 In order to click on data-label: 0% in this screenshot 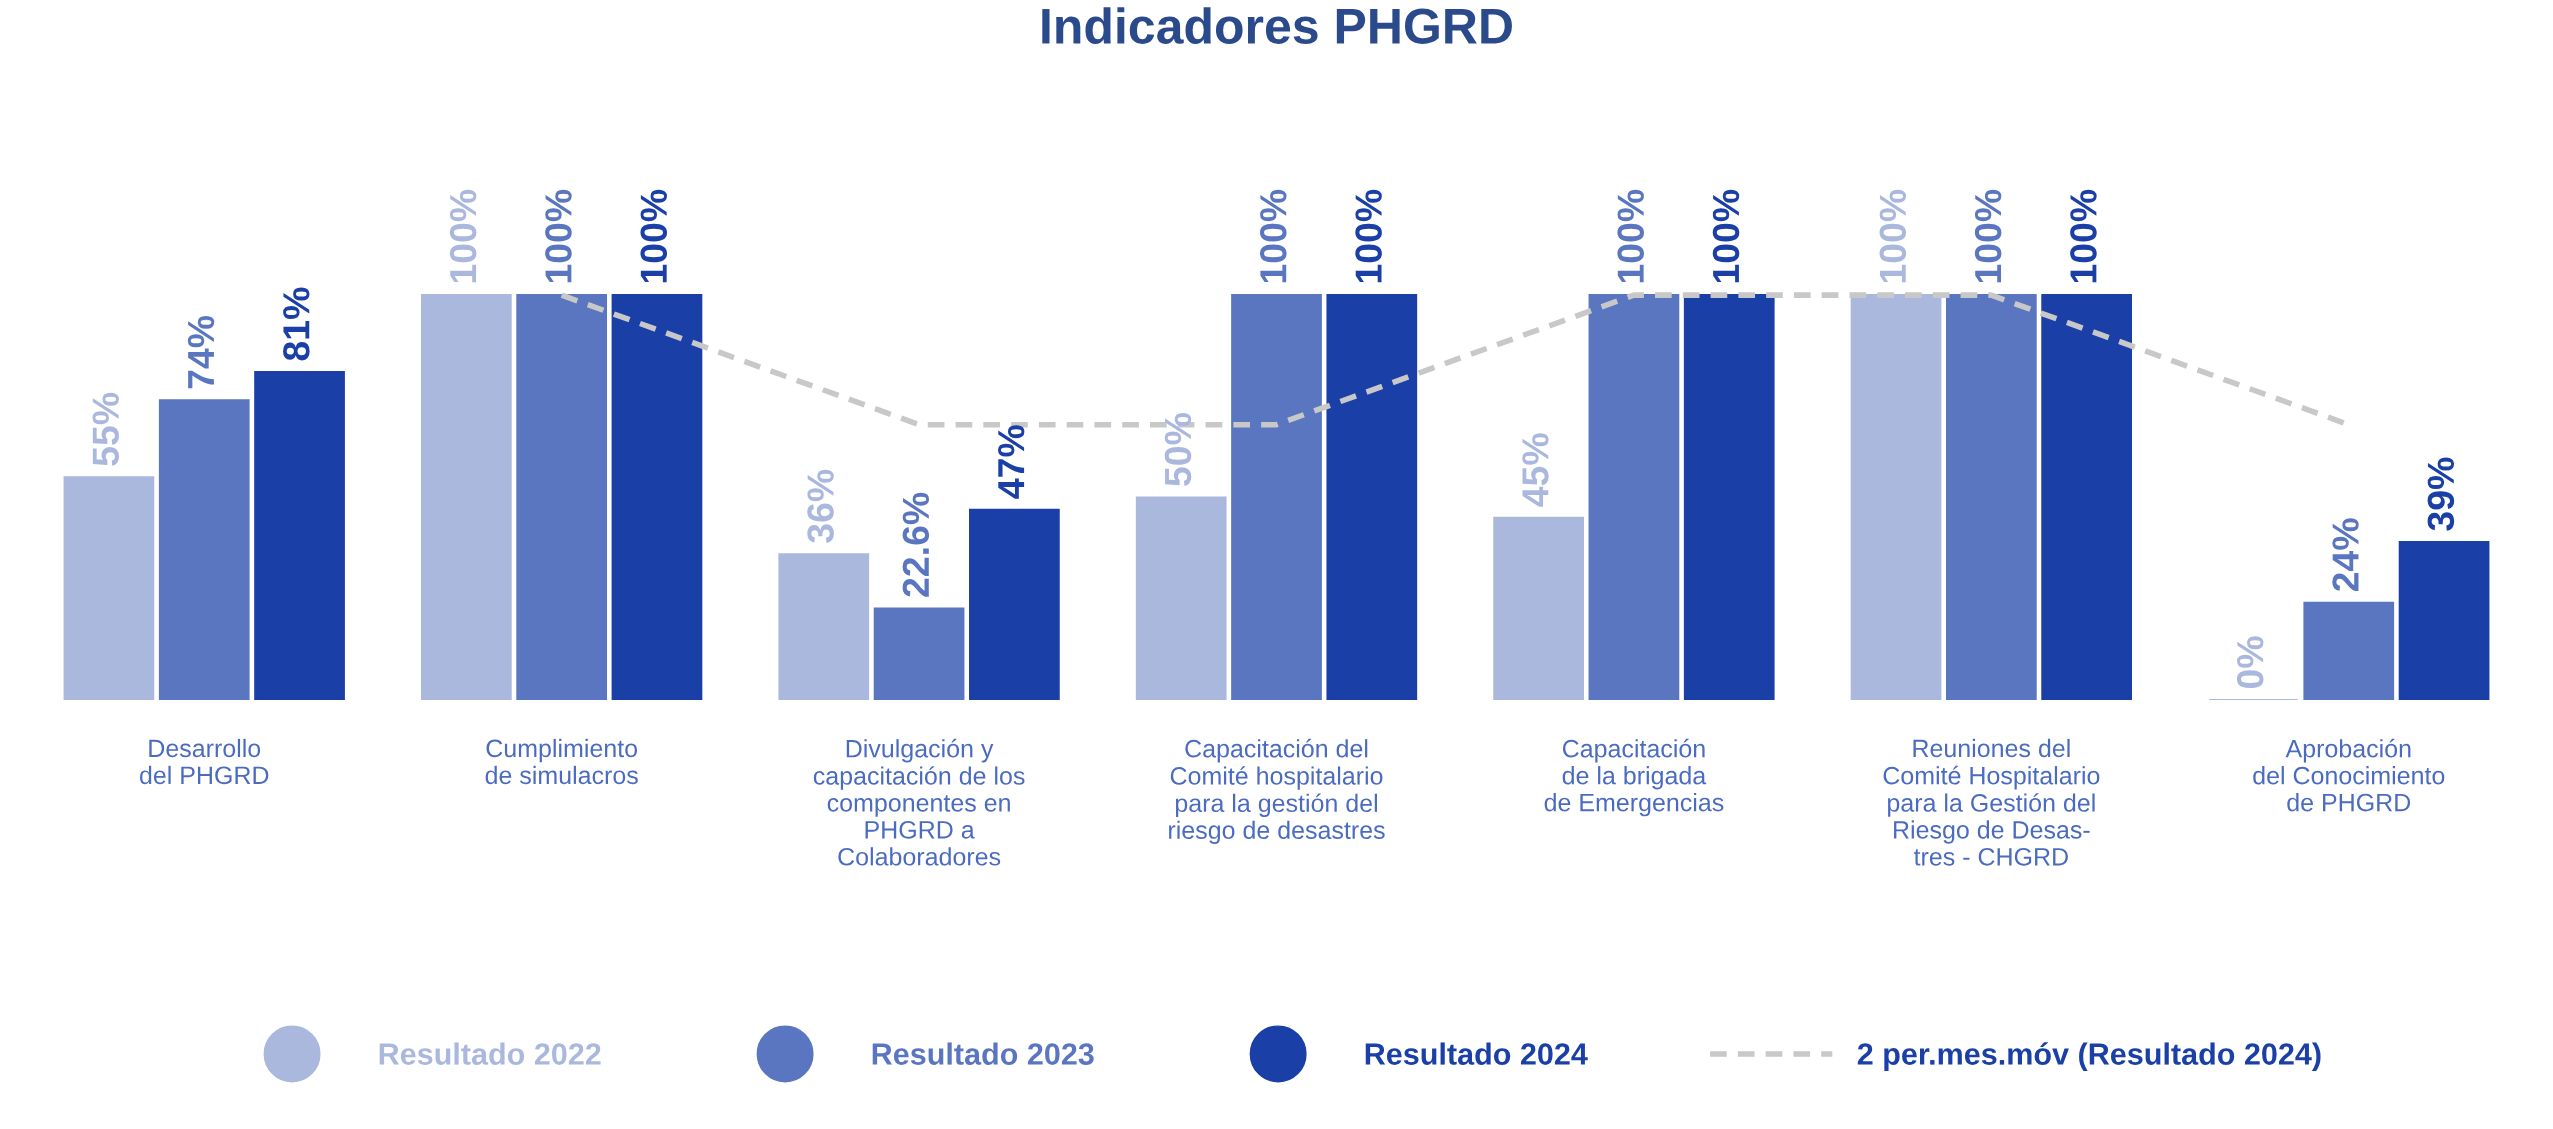, I will do `click(2250, 662)`.